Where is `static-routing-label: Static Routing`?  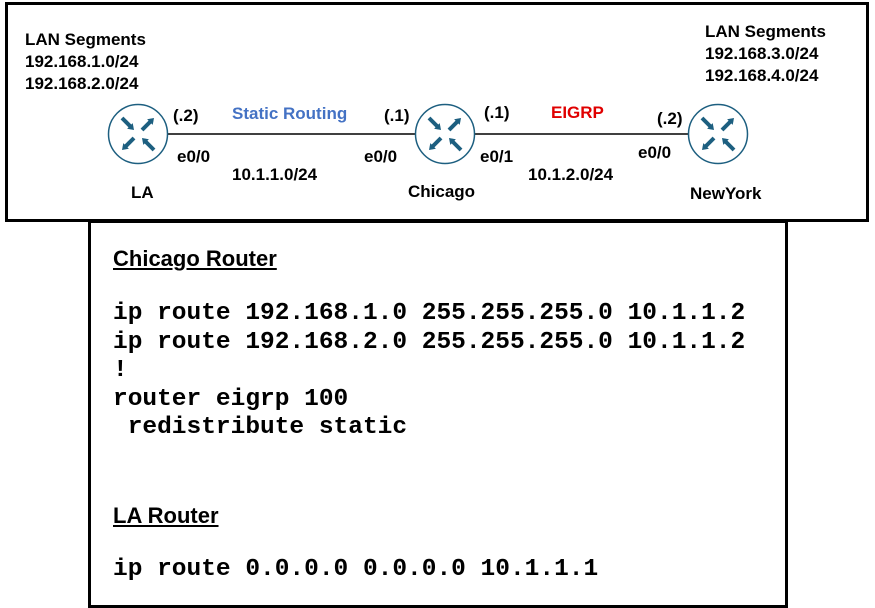 static-routing-label: Static Routing is located at coordinates (290, 113).